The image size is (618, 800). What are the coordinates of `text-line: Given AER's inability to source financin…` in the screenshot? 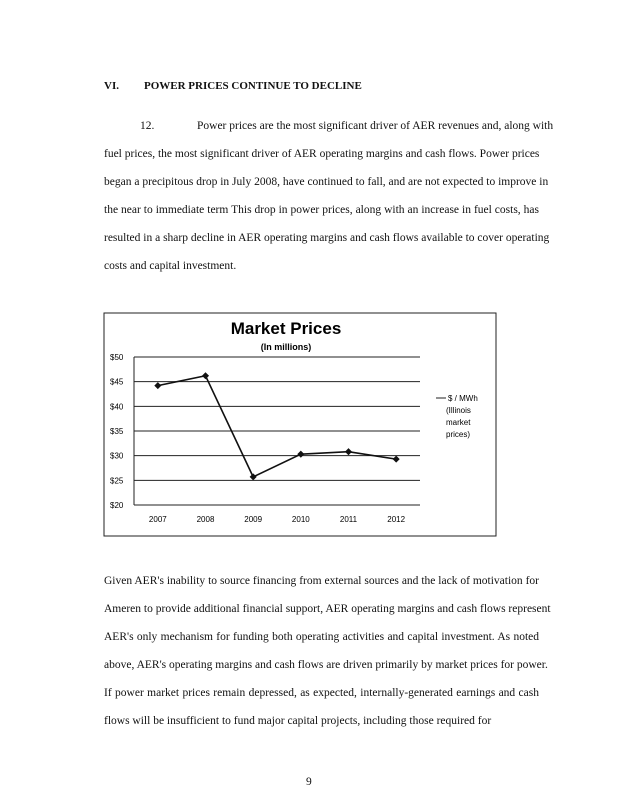 It's located at (321, 581).